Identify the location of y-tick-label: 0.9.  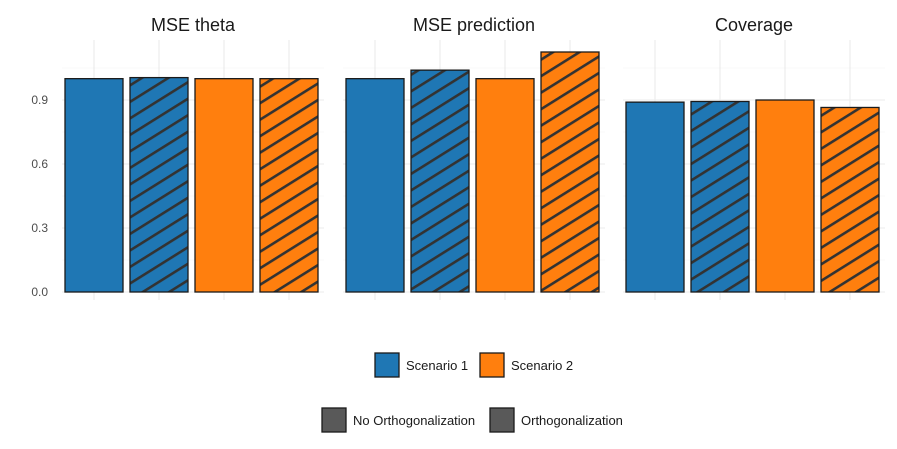
(39, 100).